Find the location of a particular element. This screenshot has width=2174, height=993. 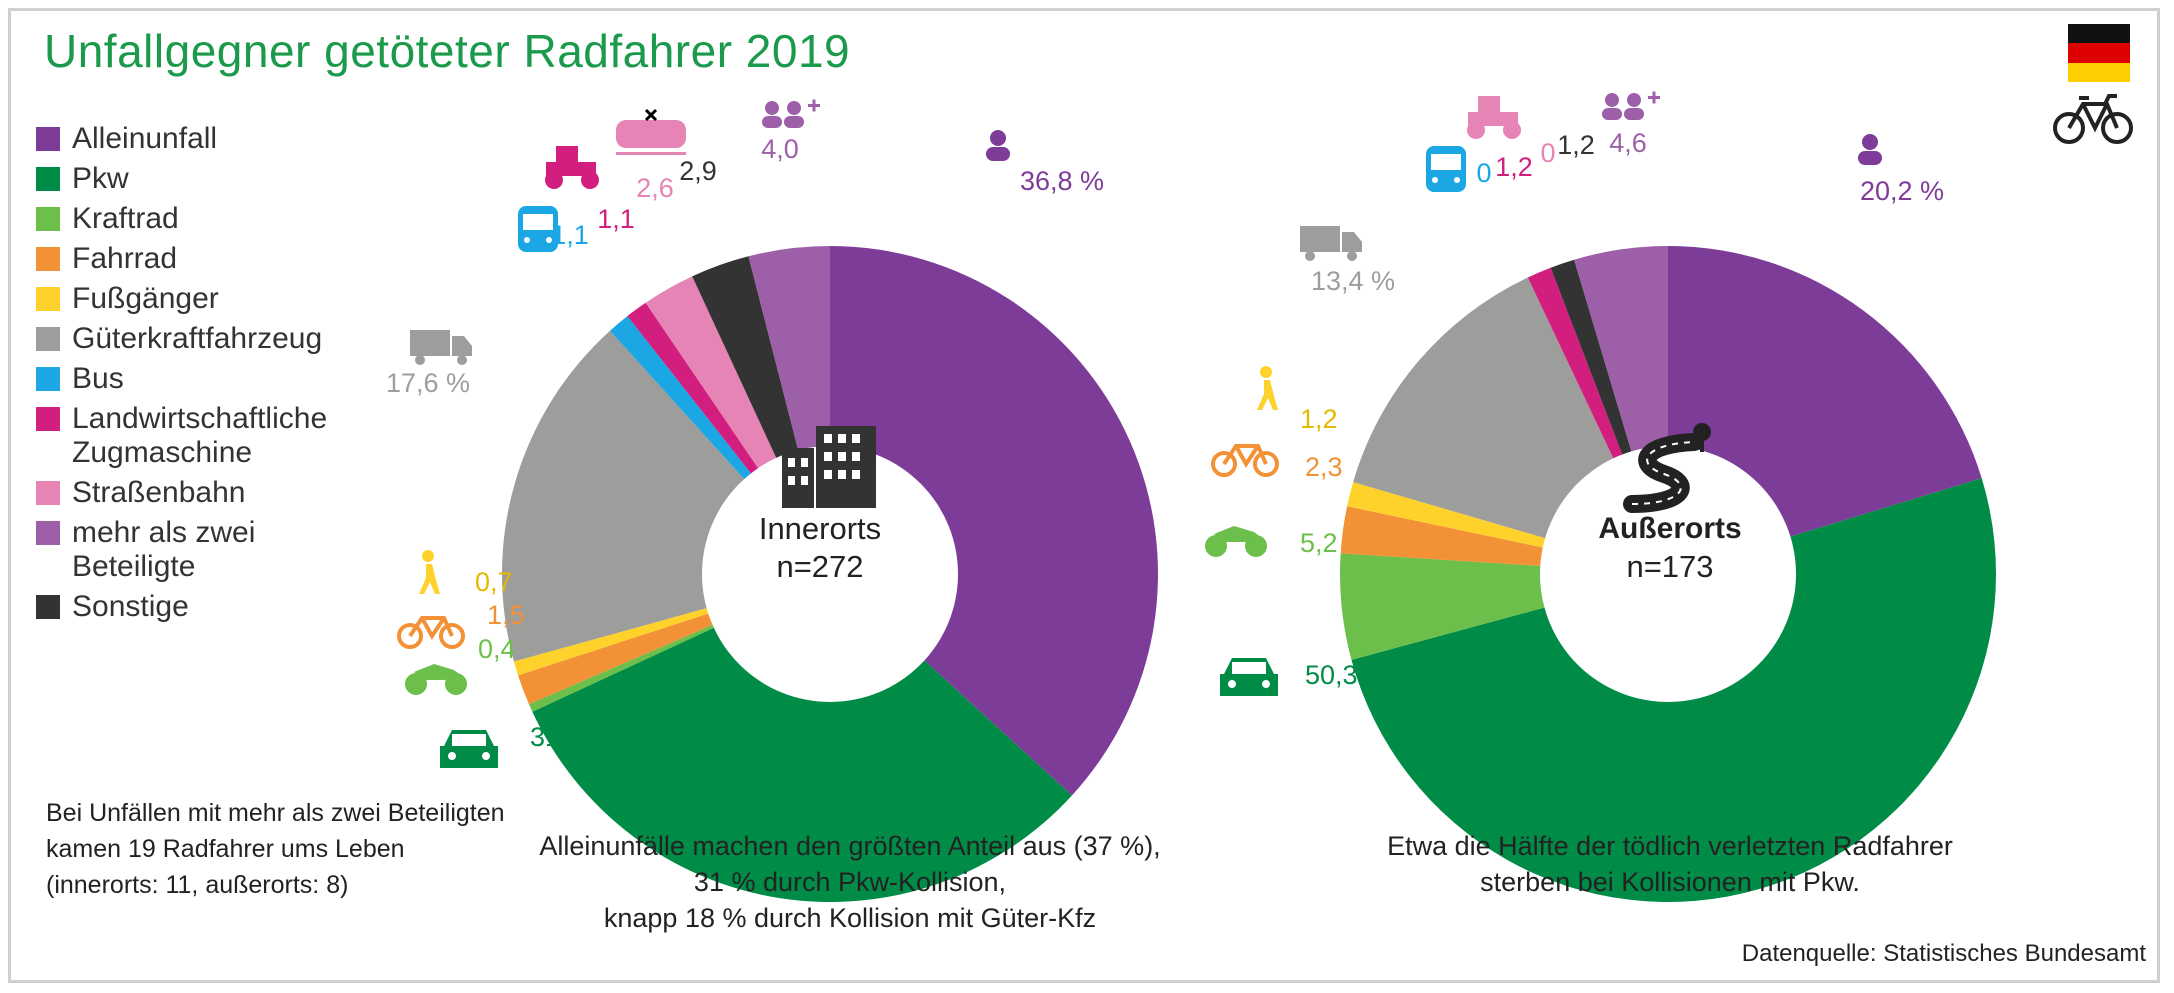

legend-item: mehr als zwei Beteiligte is located at coordinates (216, 550).